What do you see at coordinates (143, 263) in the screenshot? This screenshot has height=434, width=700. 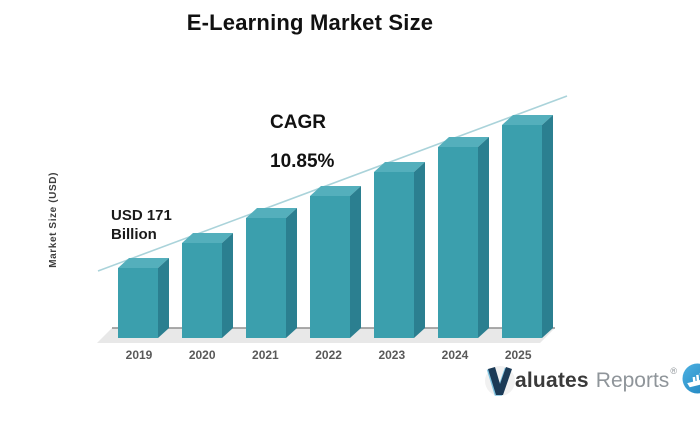 I see `bar-top-2019` at bounding box center [143, 263].